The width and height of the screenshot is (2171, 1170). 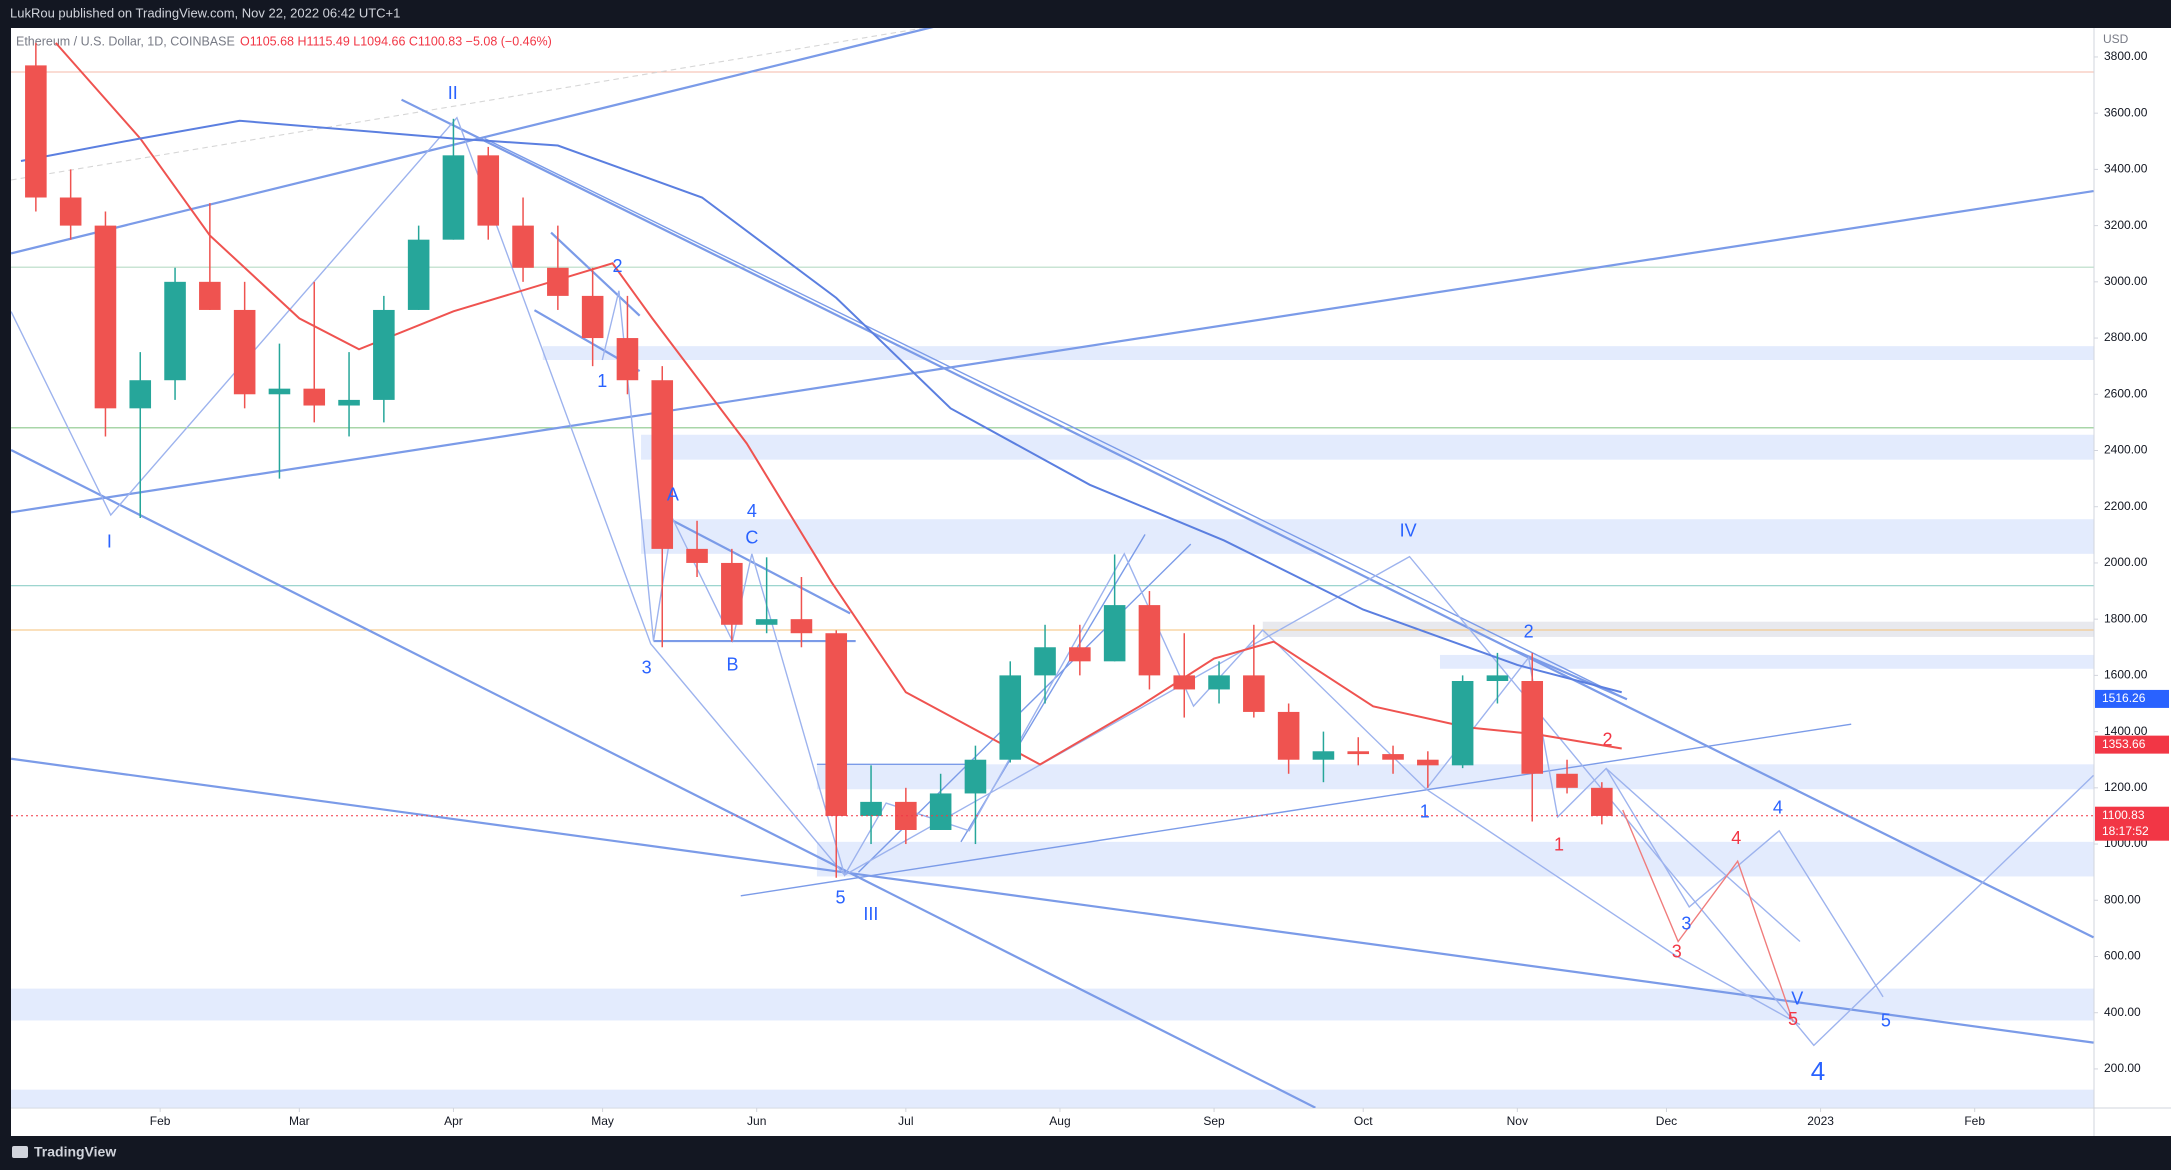 What do you see at coordinates (2124, 698) in the screenshot?
I see `price-tag-label: 1516.26` at bounding box center [2124, 698].